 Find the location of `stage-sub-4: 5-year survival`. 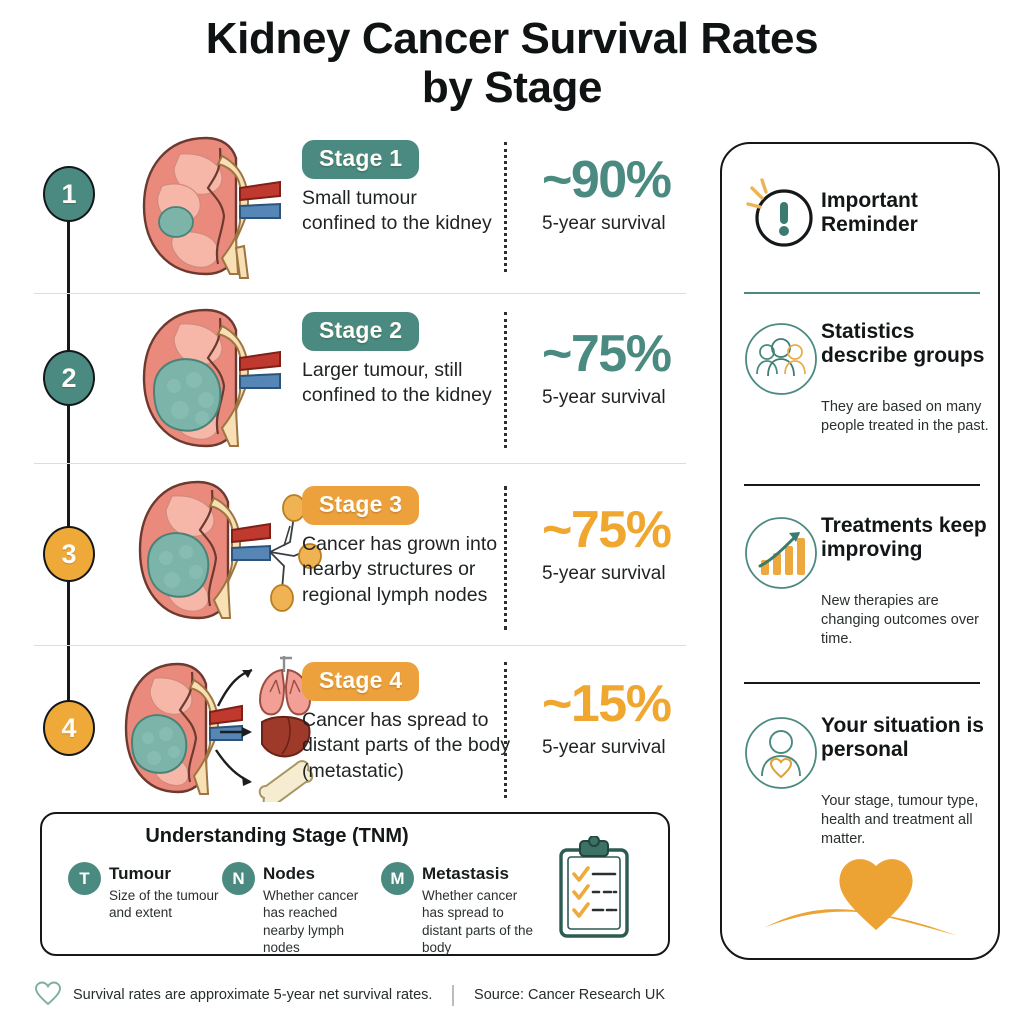

stage-sub-4: 5-year survival is located at coordinates (604, 747).